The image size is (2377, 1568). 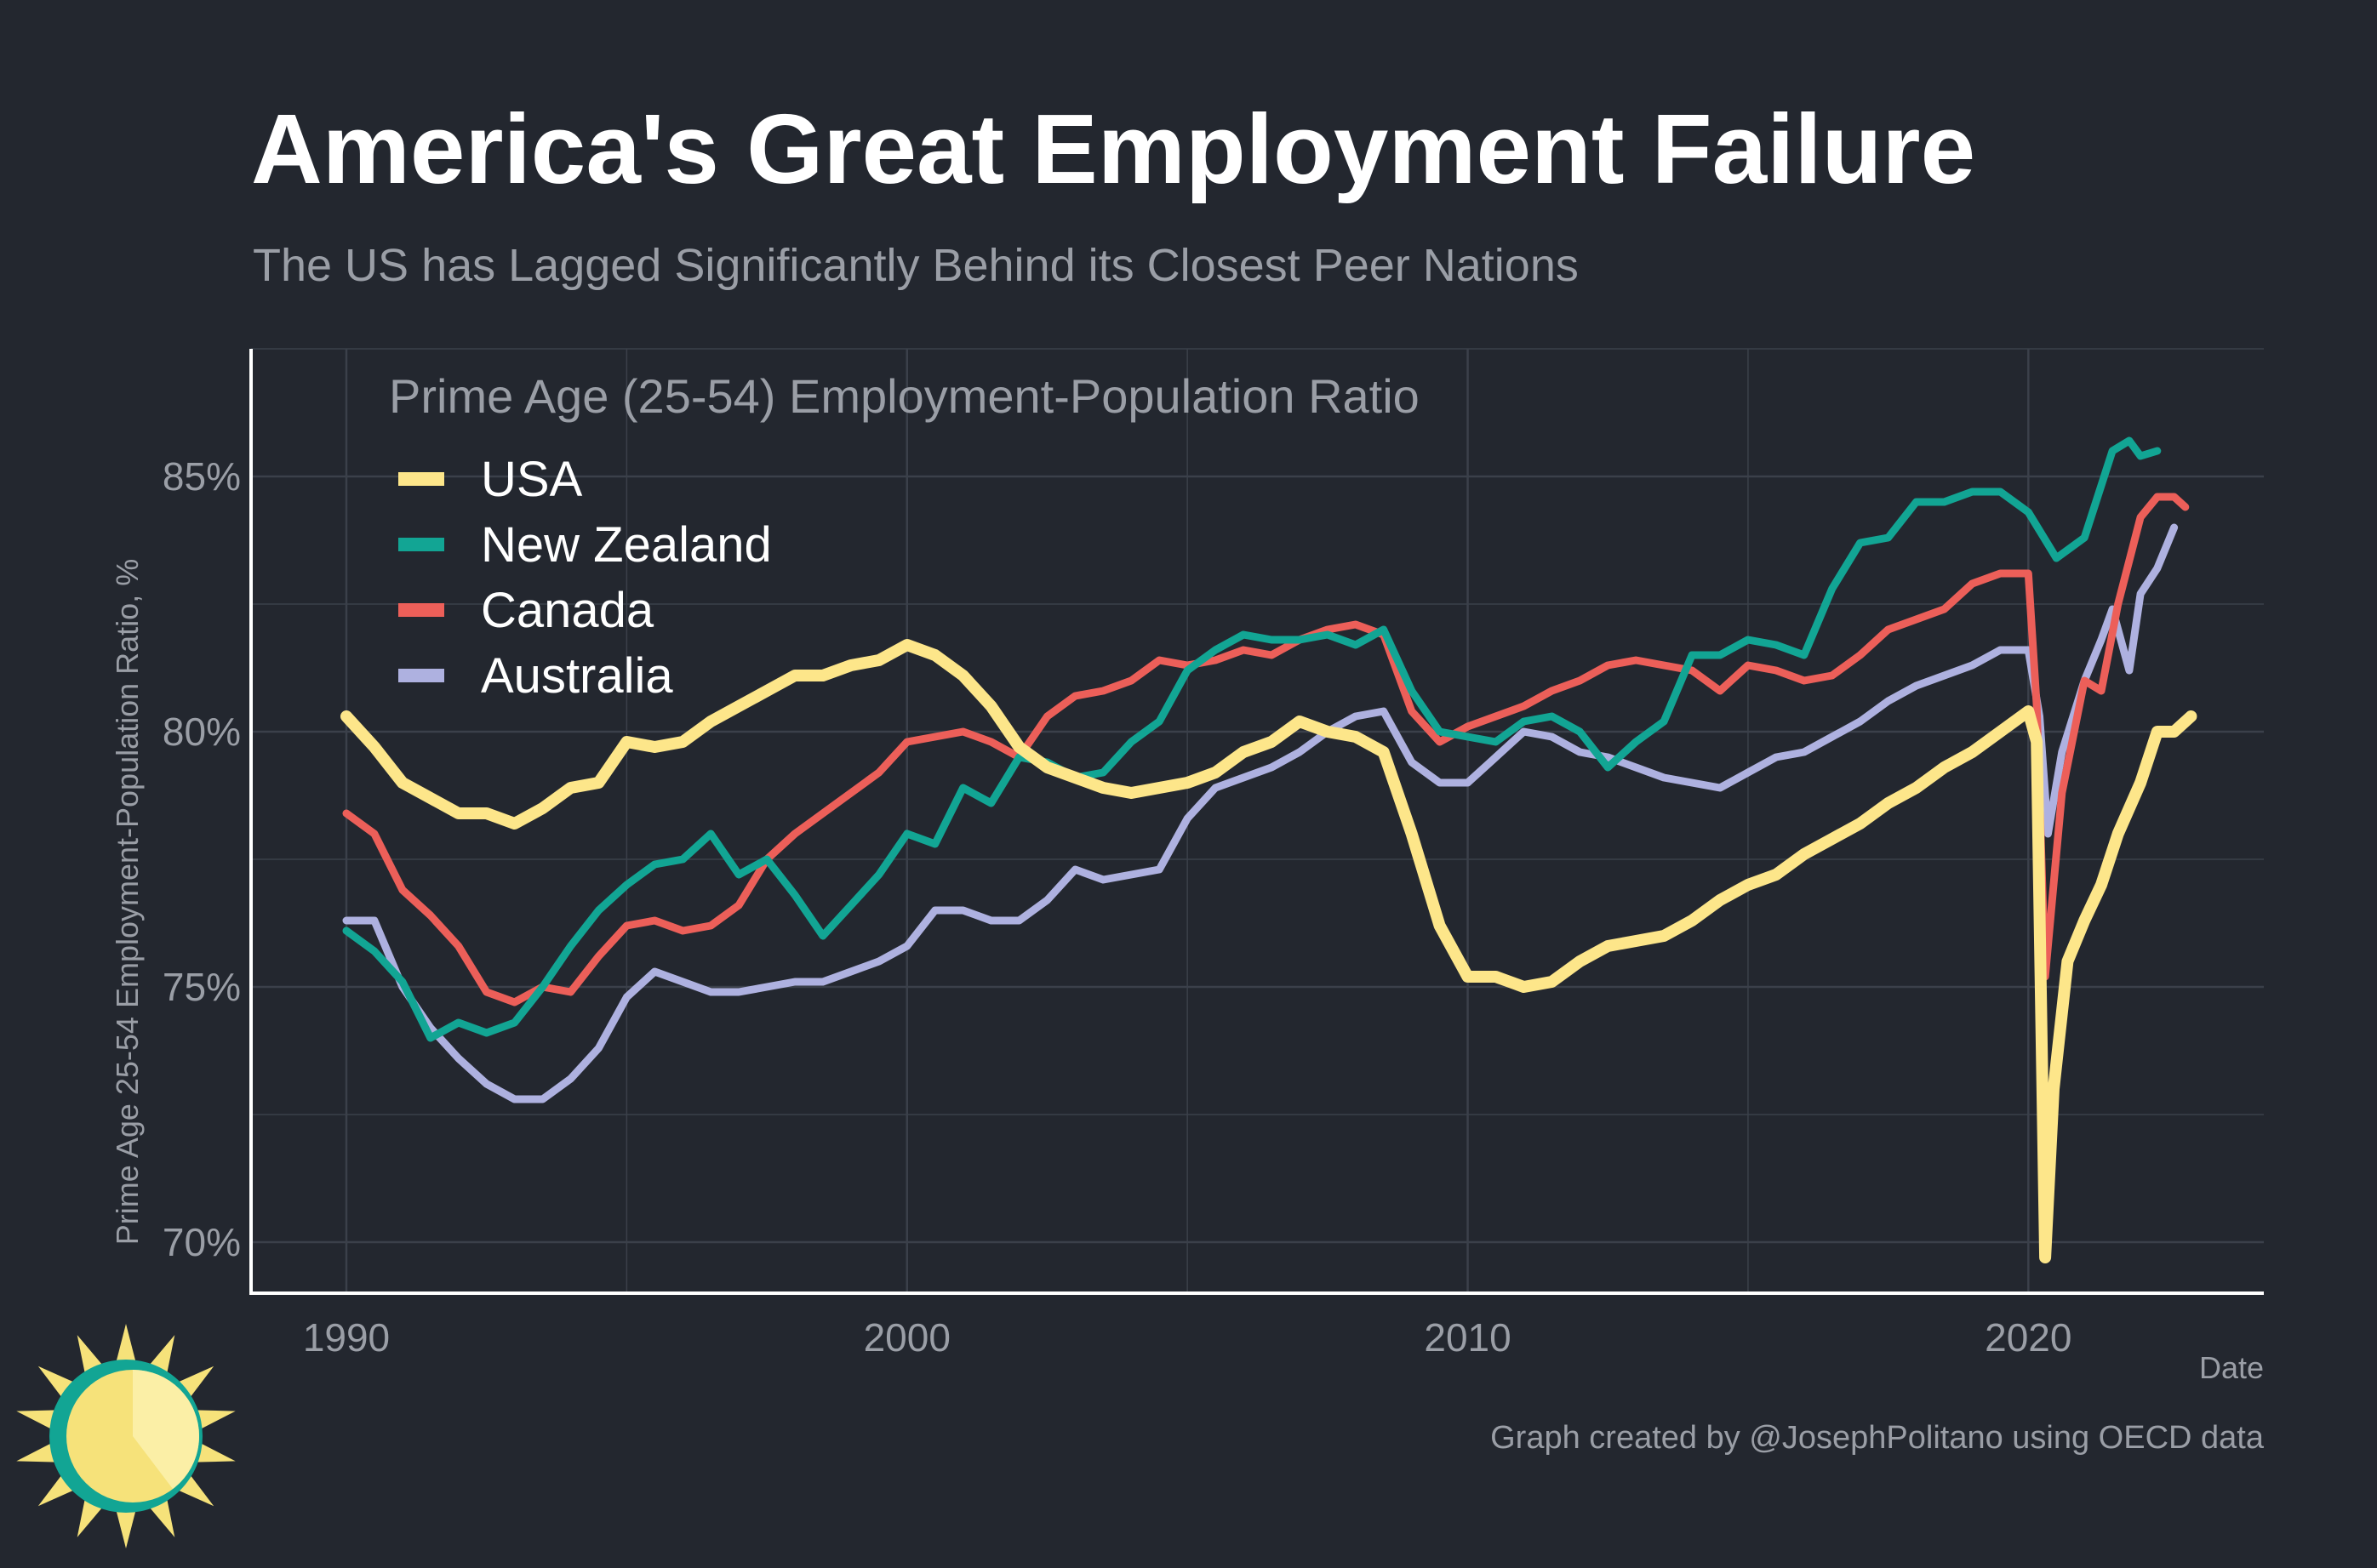 I want to click on legend-label-usa: USA, so click(x=532, y=480).